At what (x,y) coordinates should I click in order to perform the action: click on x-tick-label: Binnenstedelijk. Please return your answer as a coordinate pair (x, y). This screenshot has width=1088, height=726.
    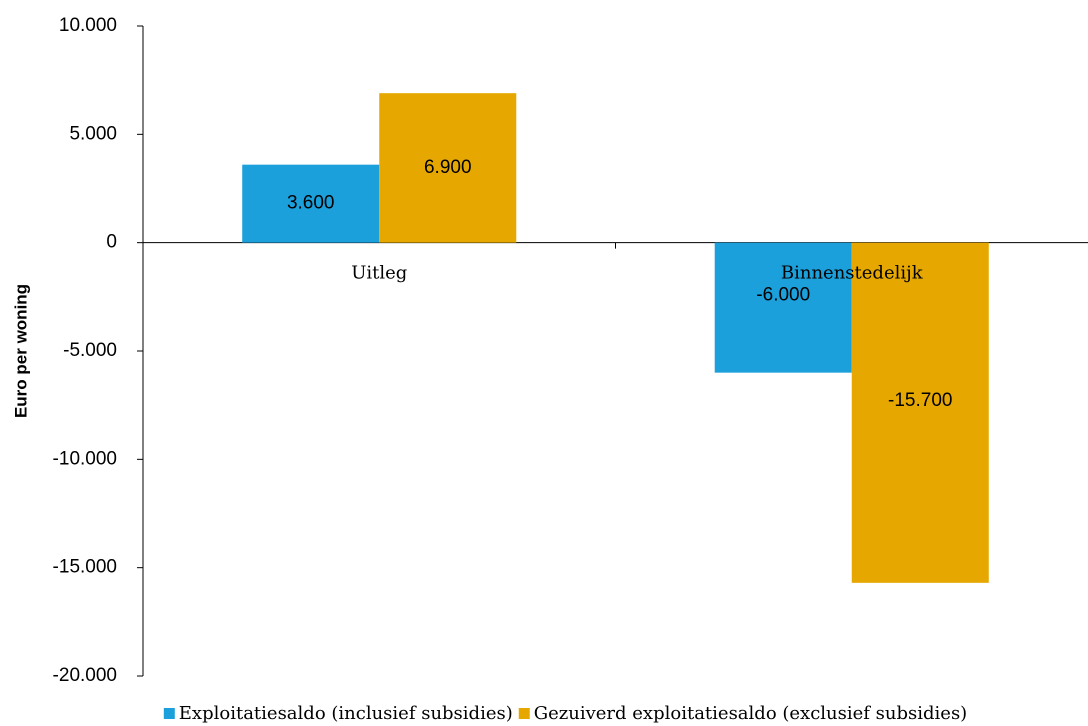
    Looking at the image, I should click on (852, 273).